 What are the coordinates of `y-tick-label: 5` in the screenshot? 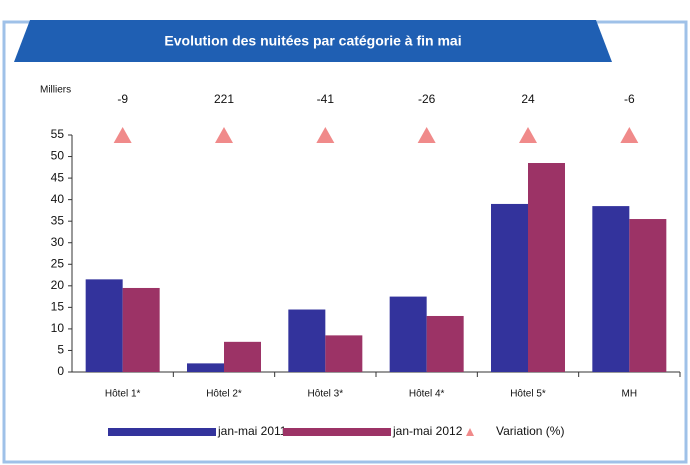 It's located at (60, 350).